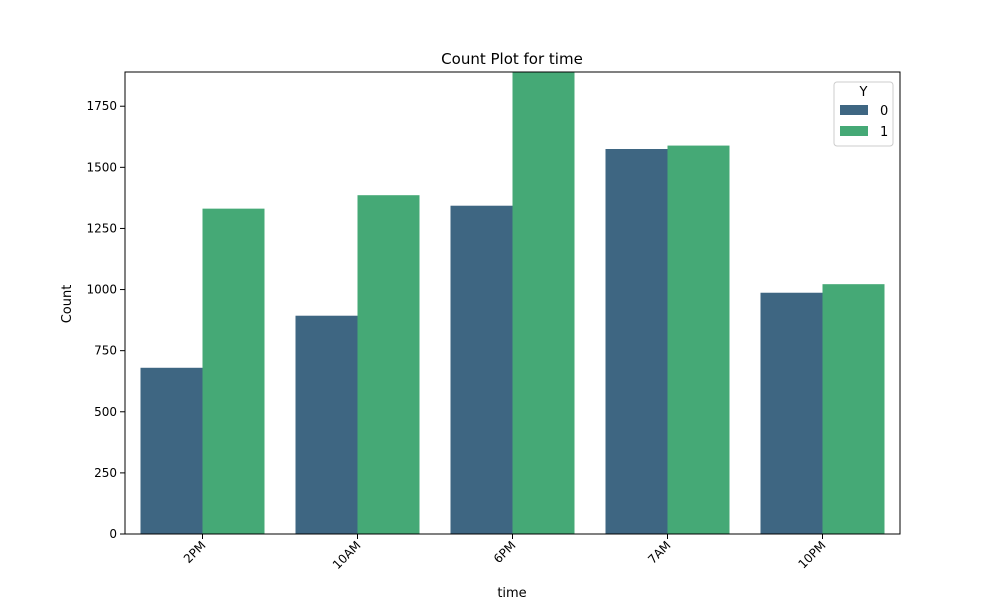 This screenshot has width=1000, height=600. Describe the element at coordinates (101, 167) in the screenshot. I see `y-tick-label: 1500` at that location.